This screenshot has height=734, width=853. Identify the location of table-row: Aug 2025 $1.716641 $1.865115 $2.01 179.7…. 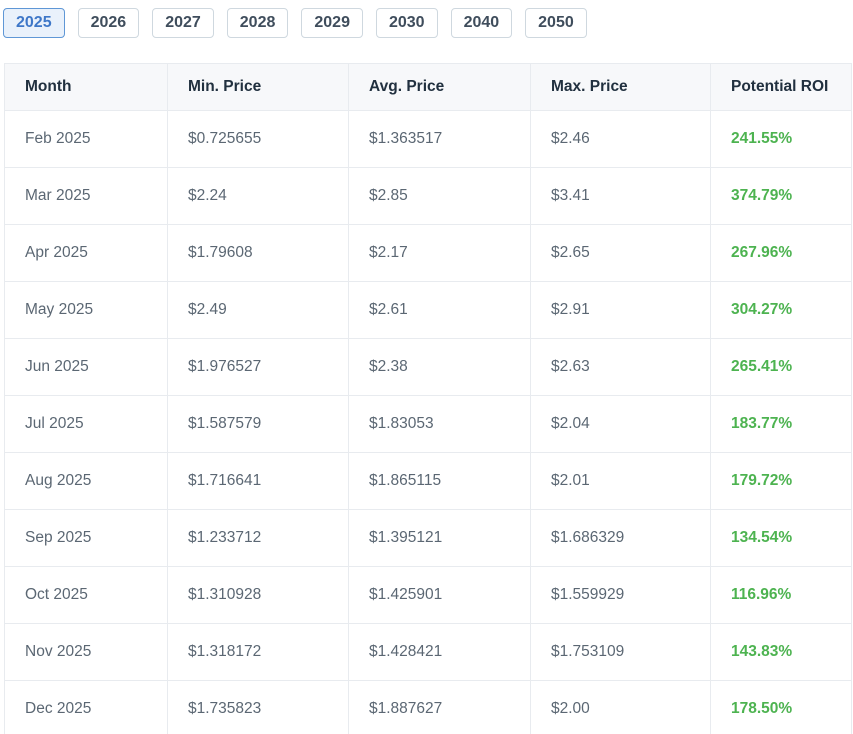
(428, 481).